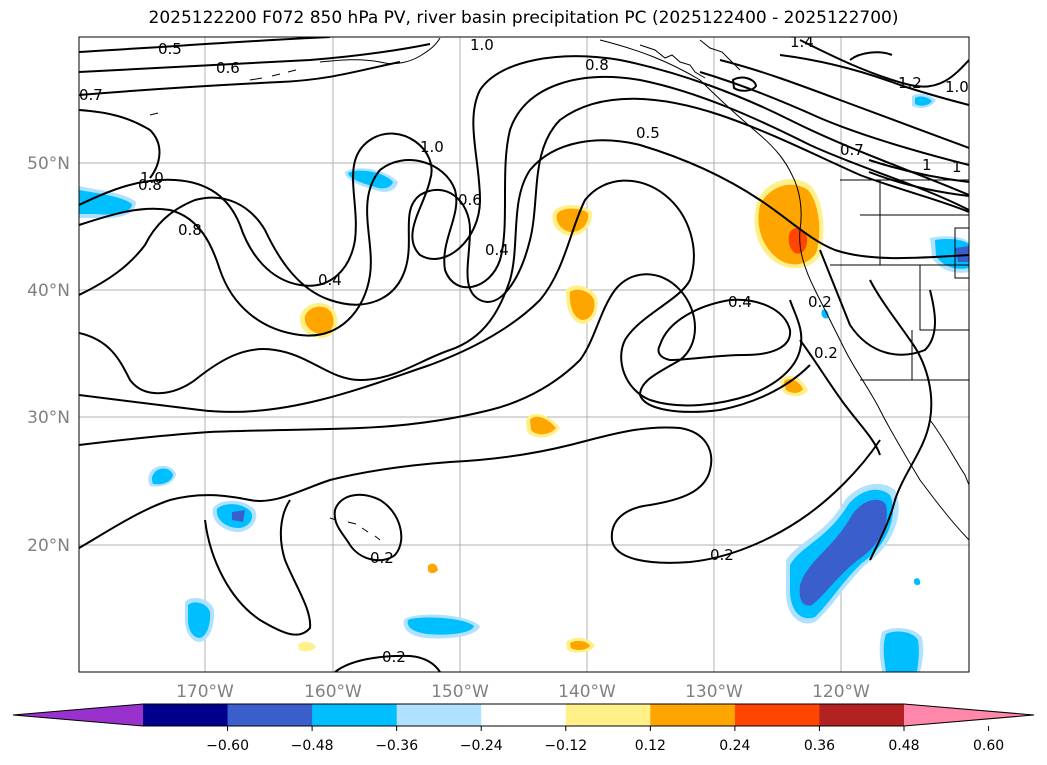 The image size is (1047, 765). Describe the element at coordinates (802, 42) in the screenshot. I see `contour-label: 1.4` at that location.